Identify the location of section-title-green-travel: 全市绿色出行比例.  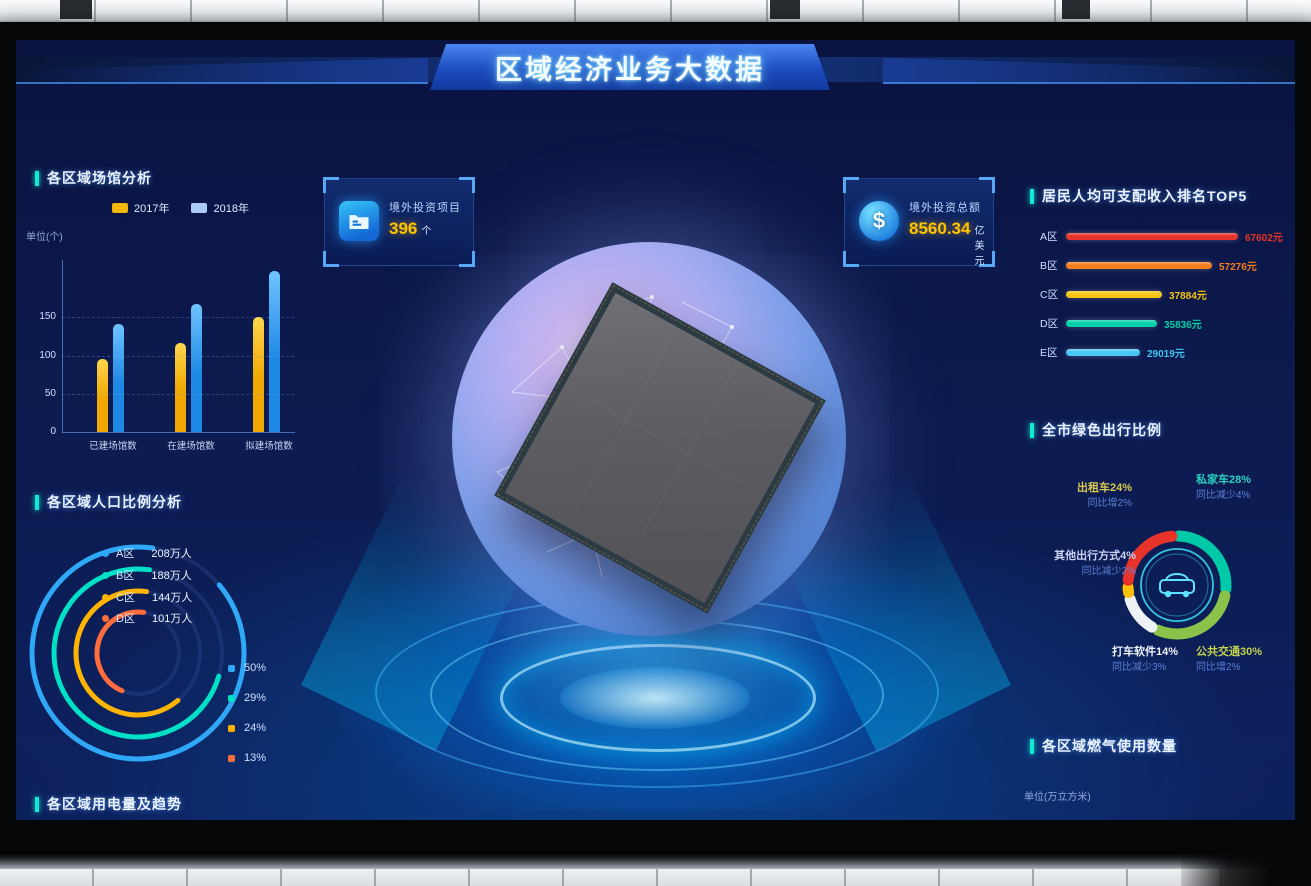
(1096, 430).